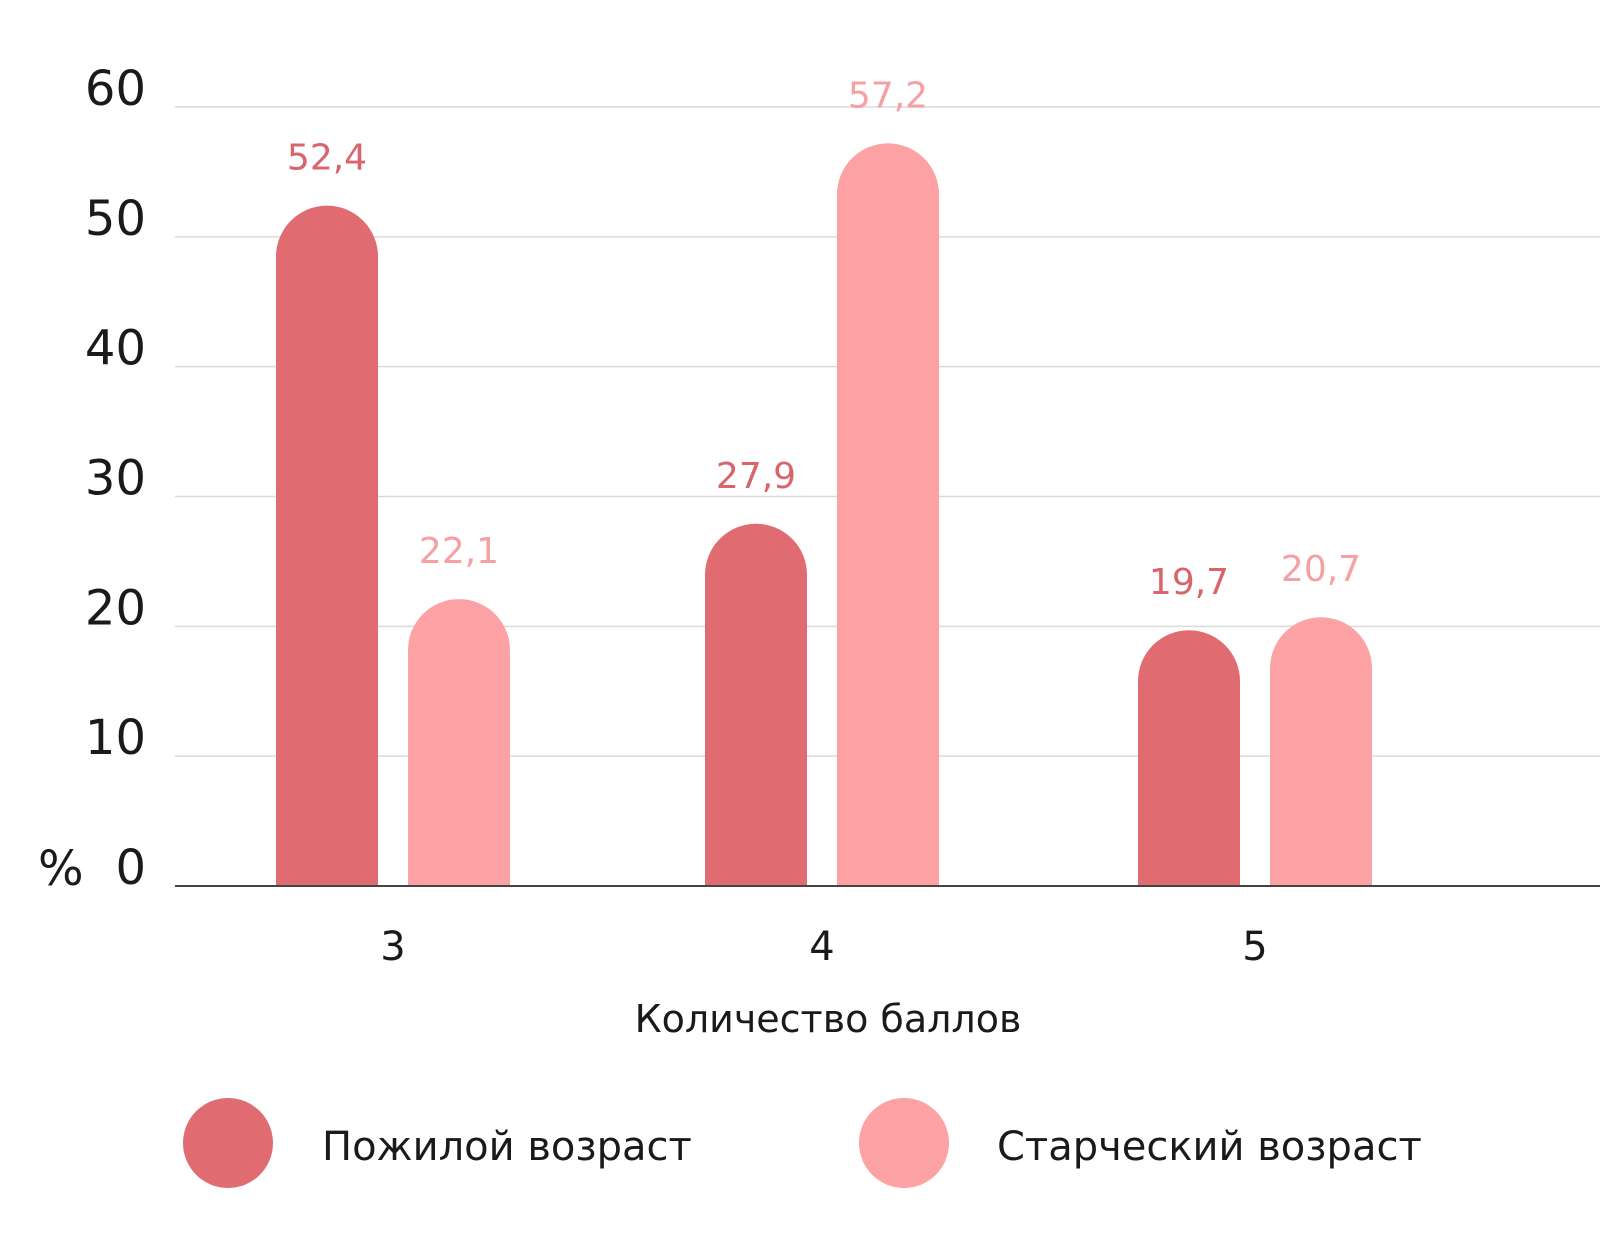  Describe the element at coordinates (115, 89) in the screenshot. I see `y-tick-label: 60` at that location.